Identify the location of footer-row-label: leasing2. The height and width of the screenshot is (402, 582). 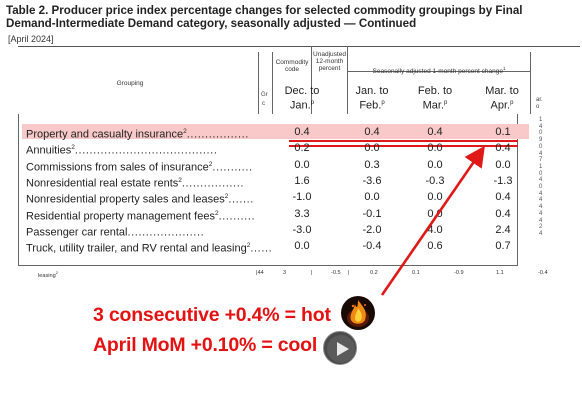
(48, 274).